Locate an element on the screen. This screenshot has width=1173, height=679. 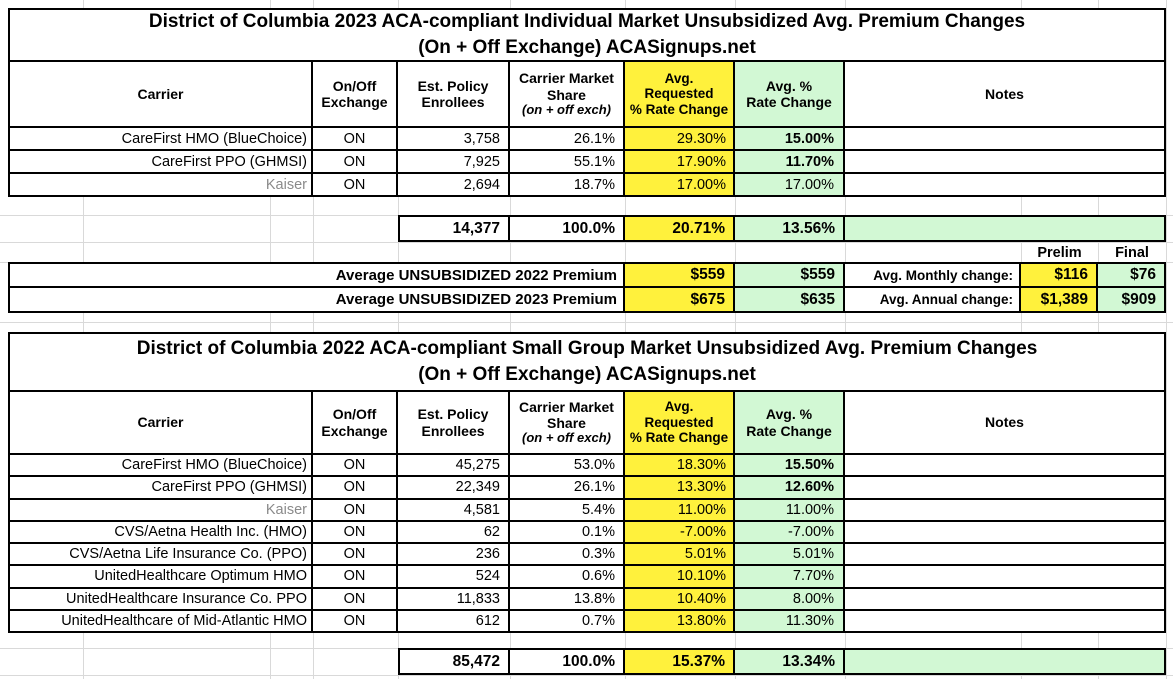
prelim-column-label: Prelim is located at coordinates (1059, 252).